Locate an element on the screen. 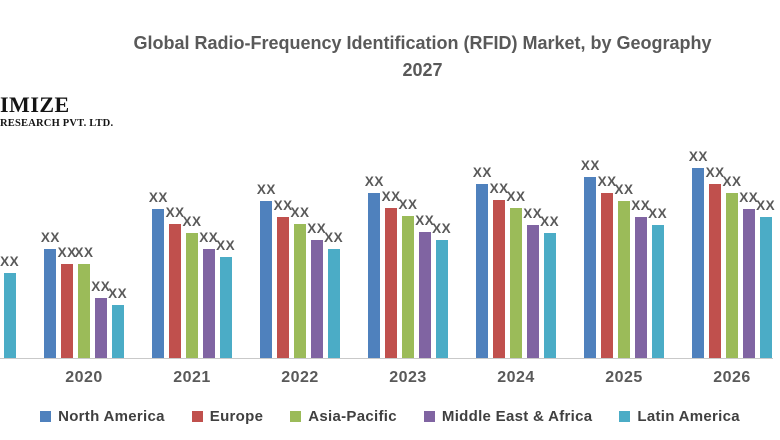 Image resolution: width=780 pixels, height=440 pixels. bar-latin-america-2024 is located at coordinates (549, 295).